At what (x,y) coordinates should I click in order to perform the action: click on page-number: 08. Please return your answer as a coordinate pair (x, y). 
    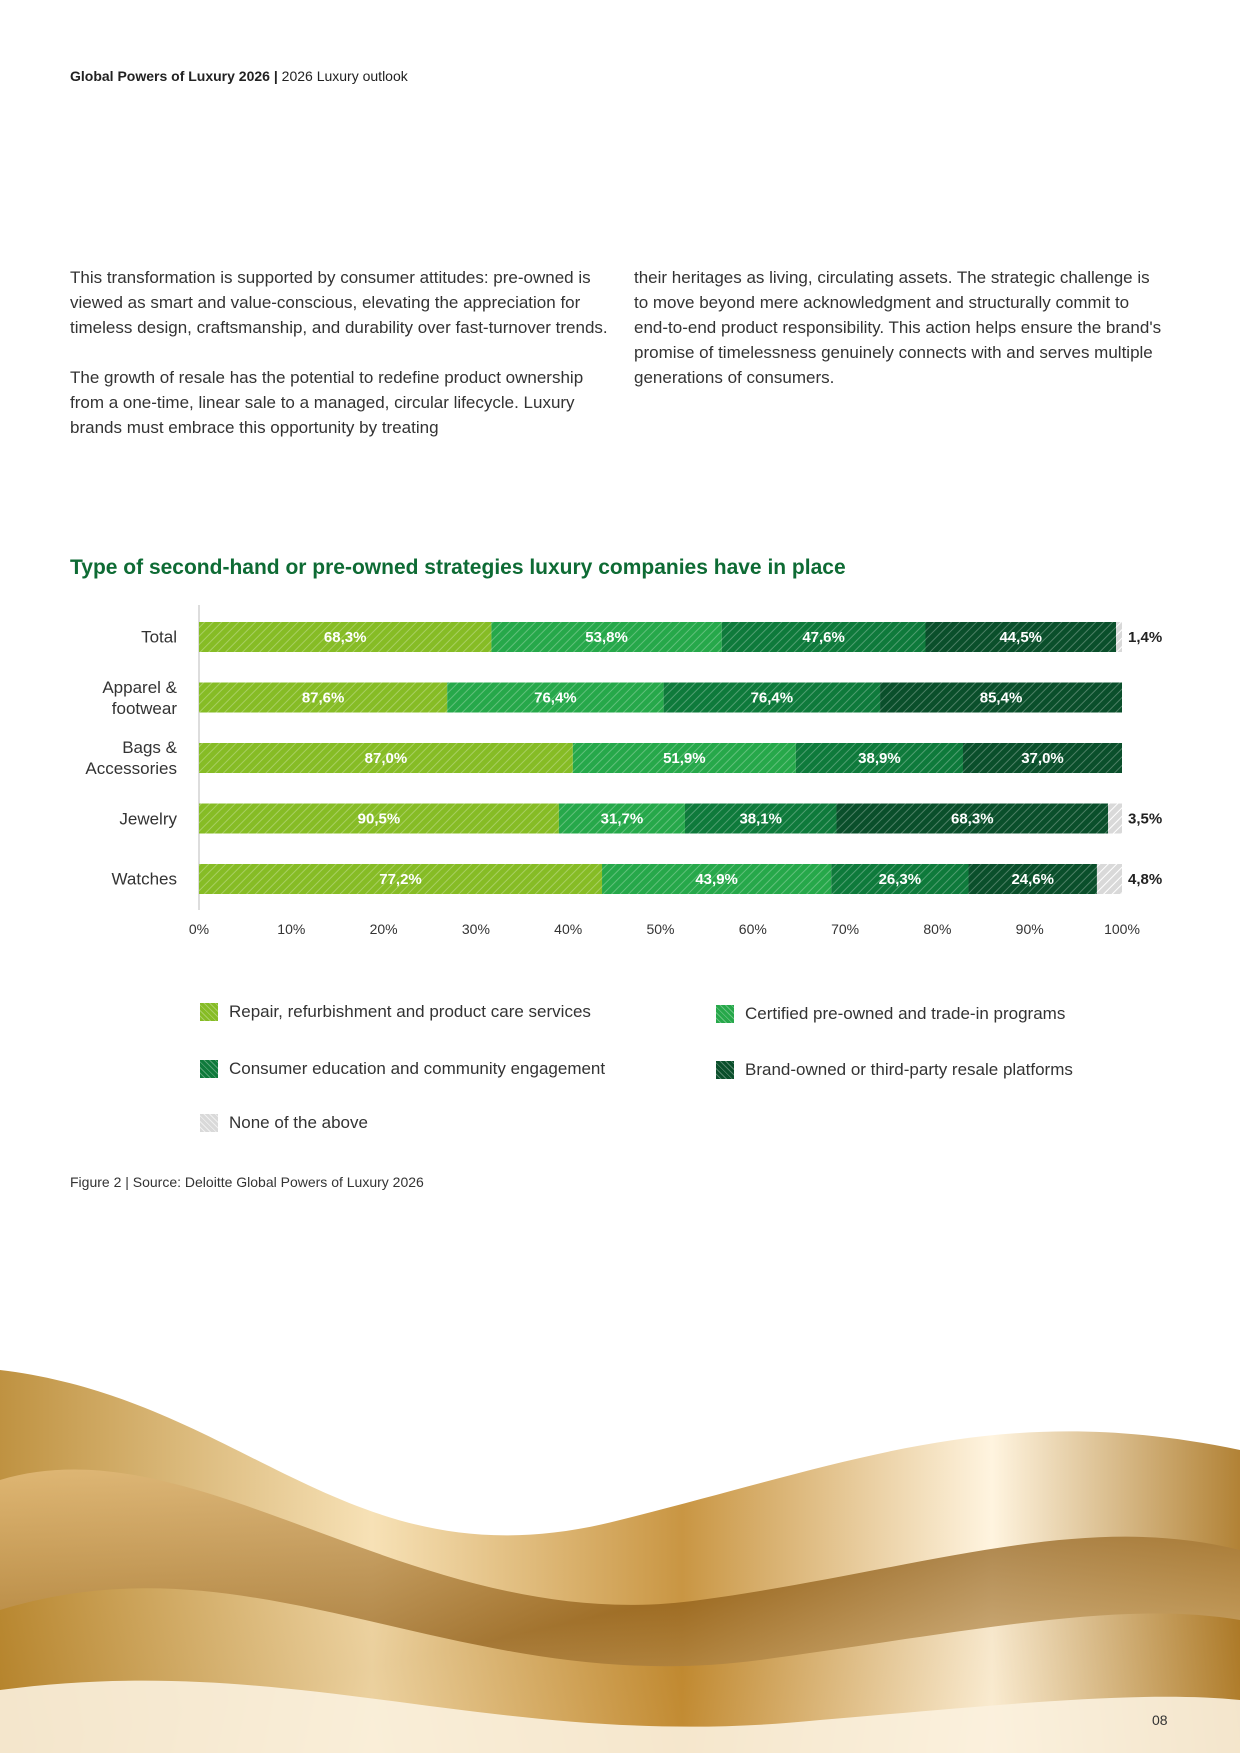
    Looking at the image, I should click on (1160, 1720).